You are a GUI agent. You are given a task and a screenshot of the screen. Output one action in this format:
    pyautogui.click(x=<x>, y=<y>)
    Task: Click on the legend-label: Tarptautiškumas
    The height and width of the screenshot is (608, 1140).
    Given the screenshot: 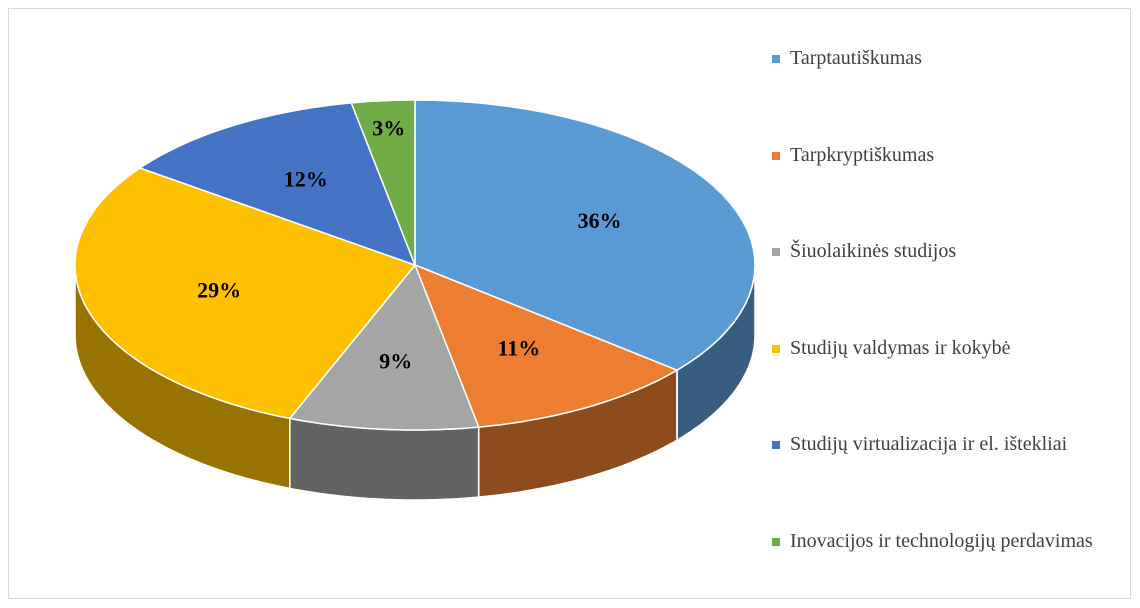 What is the action you would take?
    pyautogui.click(x=856, y=58)
    